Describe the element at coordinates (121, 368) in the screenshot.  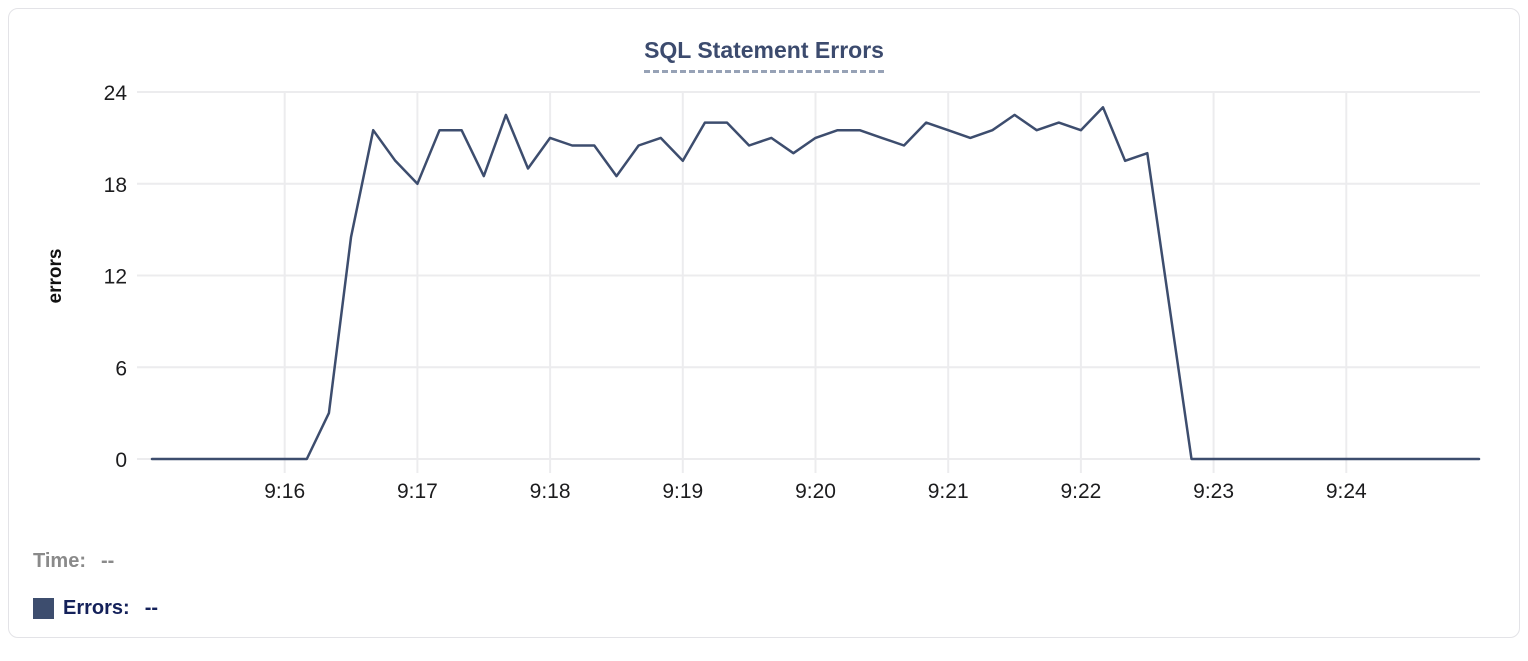
I see `y-tick-label: 6` at that location.